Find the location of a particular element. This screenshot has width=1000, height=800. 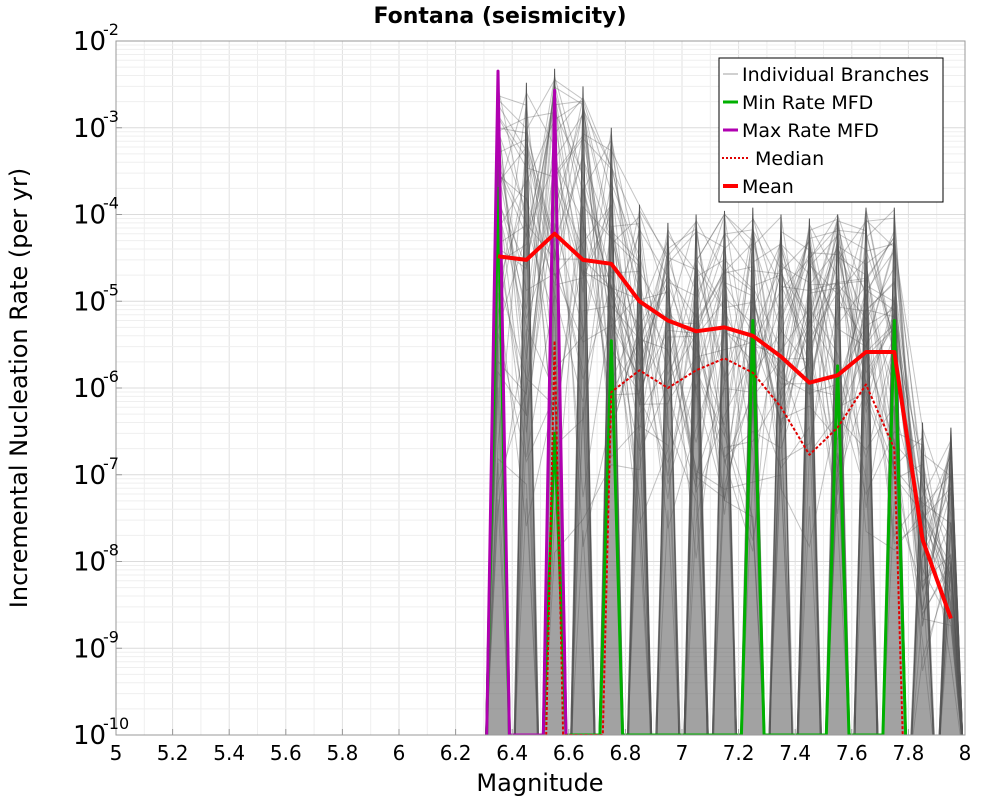

x-axis-label: Magnitude is located at coordinates (539, 783).